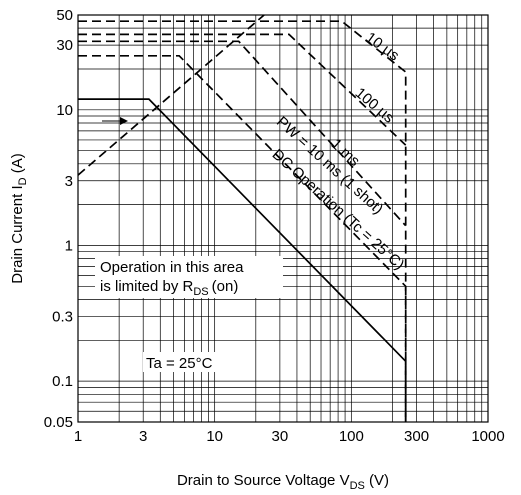 The height and width of the screenshot is (495, 521). Describe the element at coordinates (64, 15) in the screenshot. I see `y-tick-label: 50` at that location.